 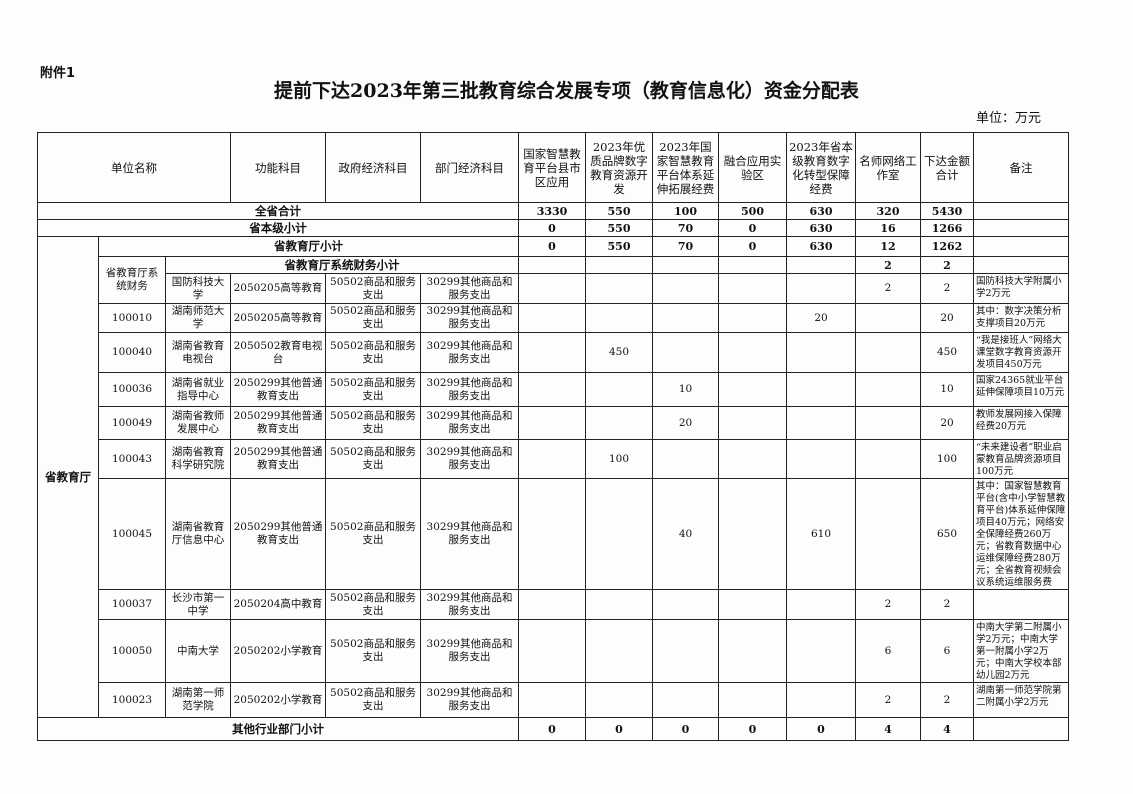 I want to click on row-label: 全省合计, so click(x=278, y=211).